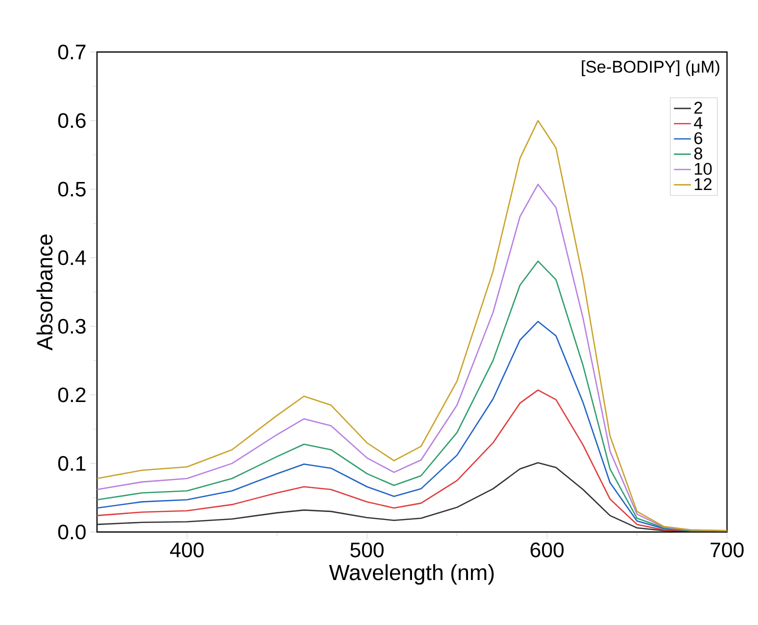 The height and width of the screenshot is (625, 758). Describe the element at coordinates (703, 184) in the screenshot. I see `legend-label: 12` at that location.